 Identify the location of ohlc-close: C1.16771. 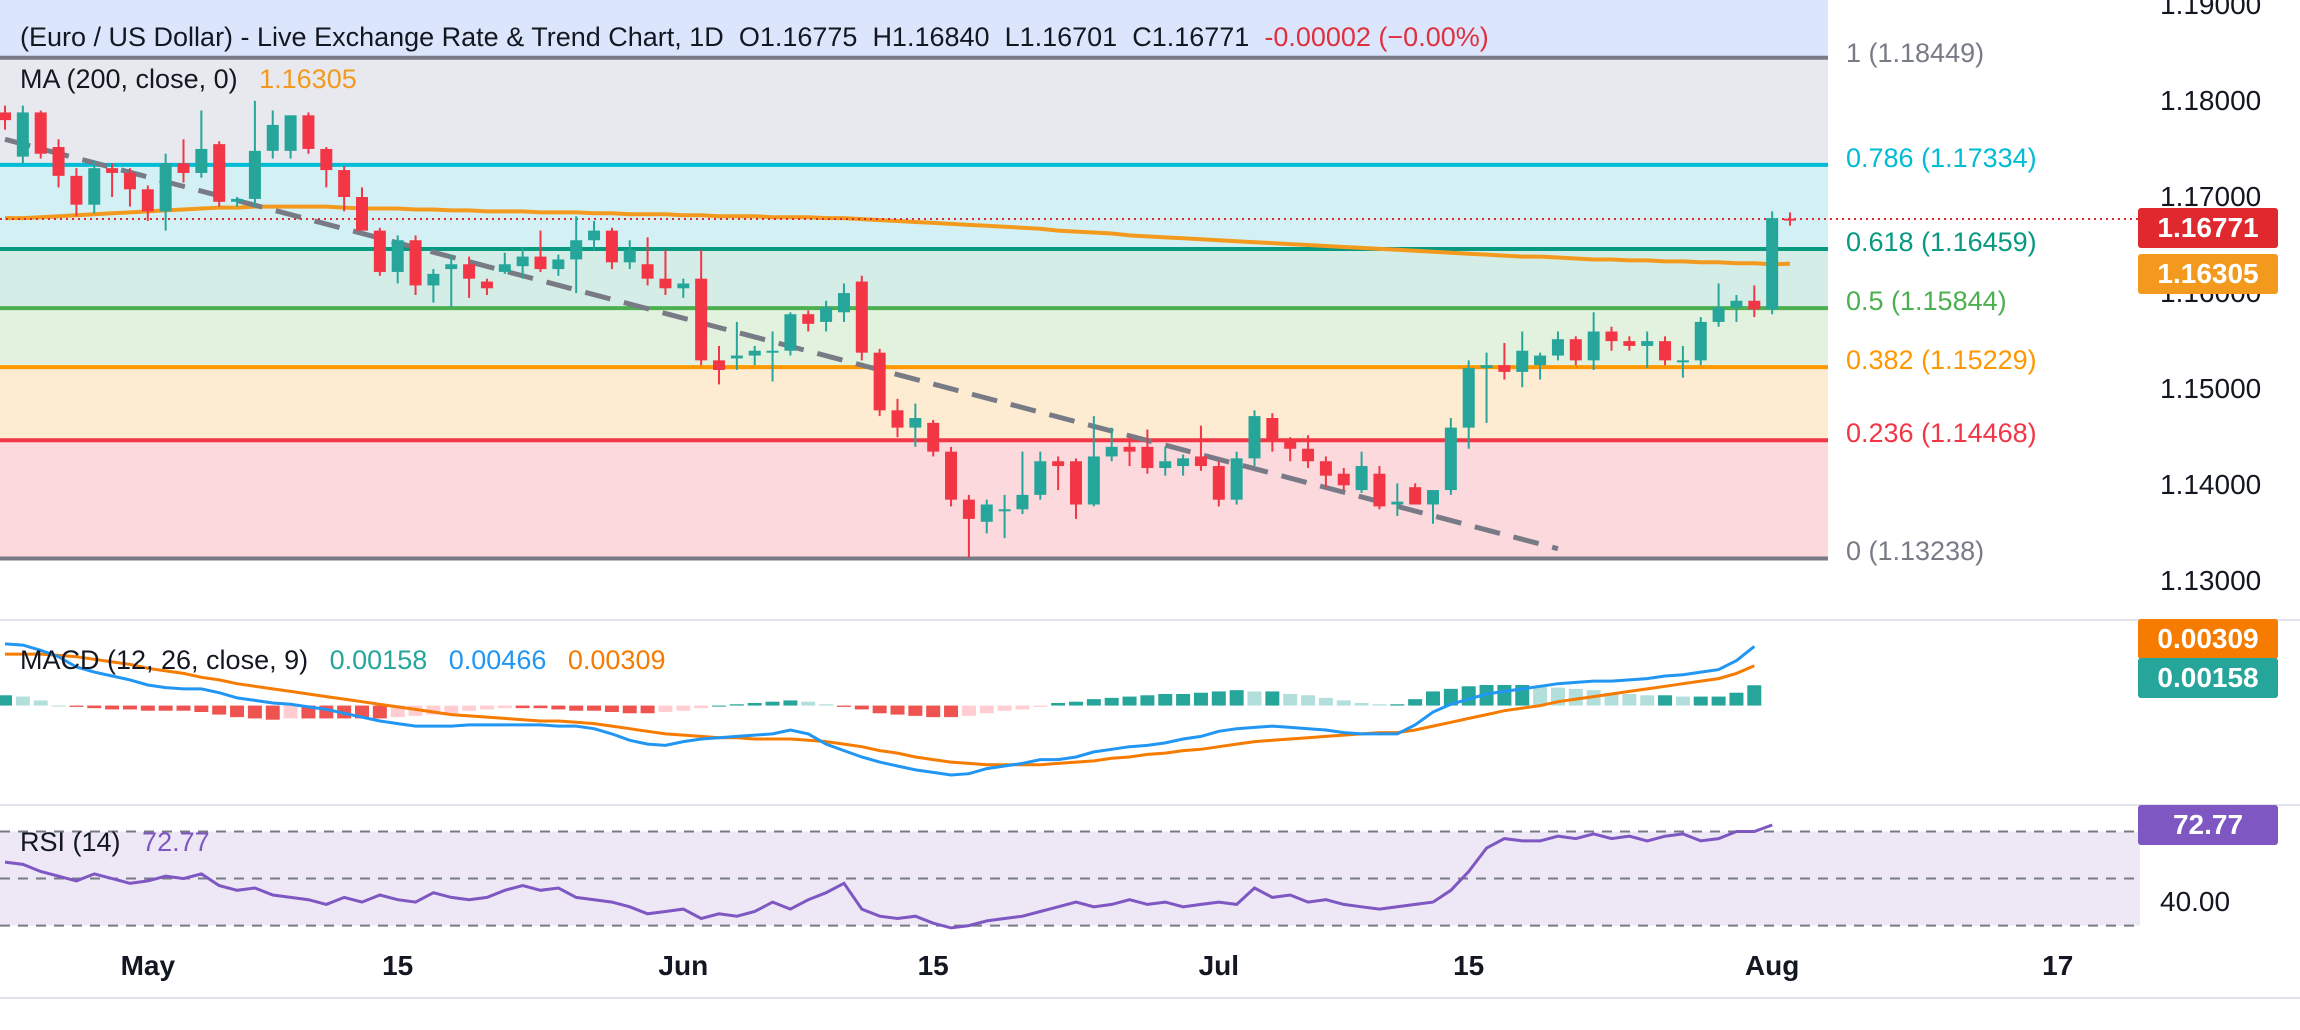
(1191, 37).